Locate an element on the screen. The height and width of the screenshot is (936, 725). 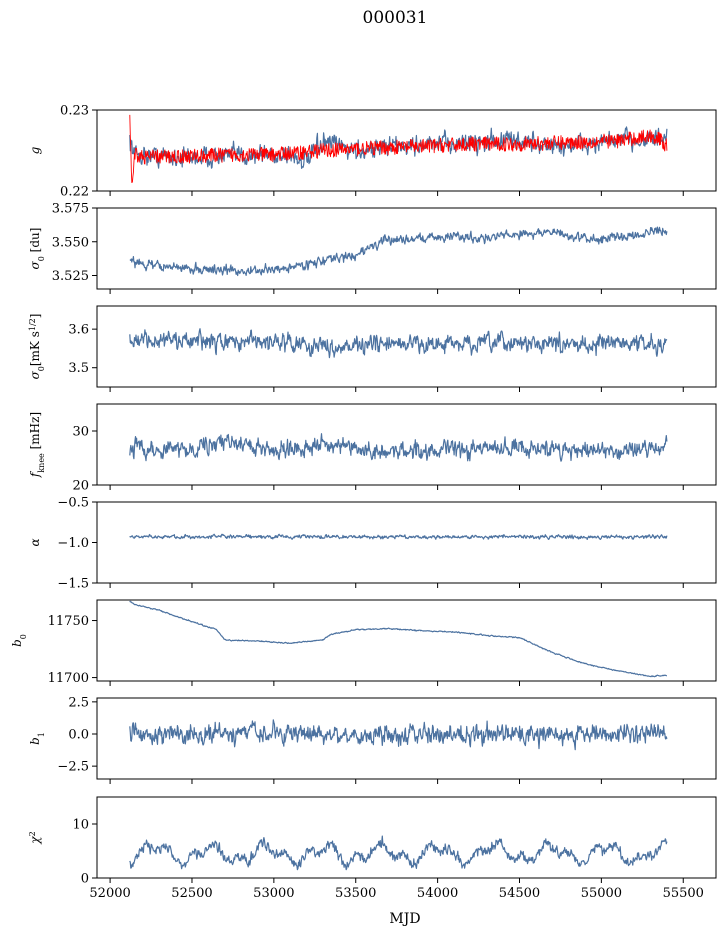
y-tick-label: 3.575 is located at coordinates (70, 209).